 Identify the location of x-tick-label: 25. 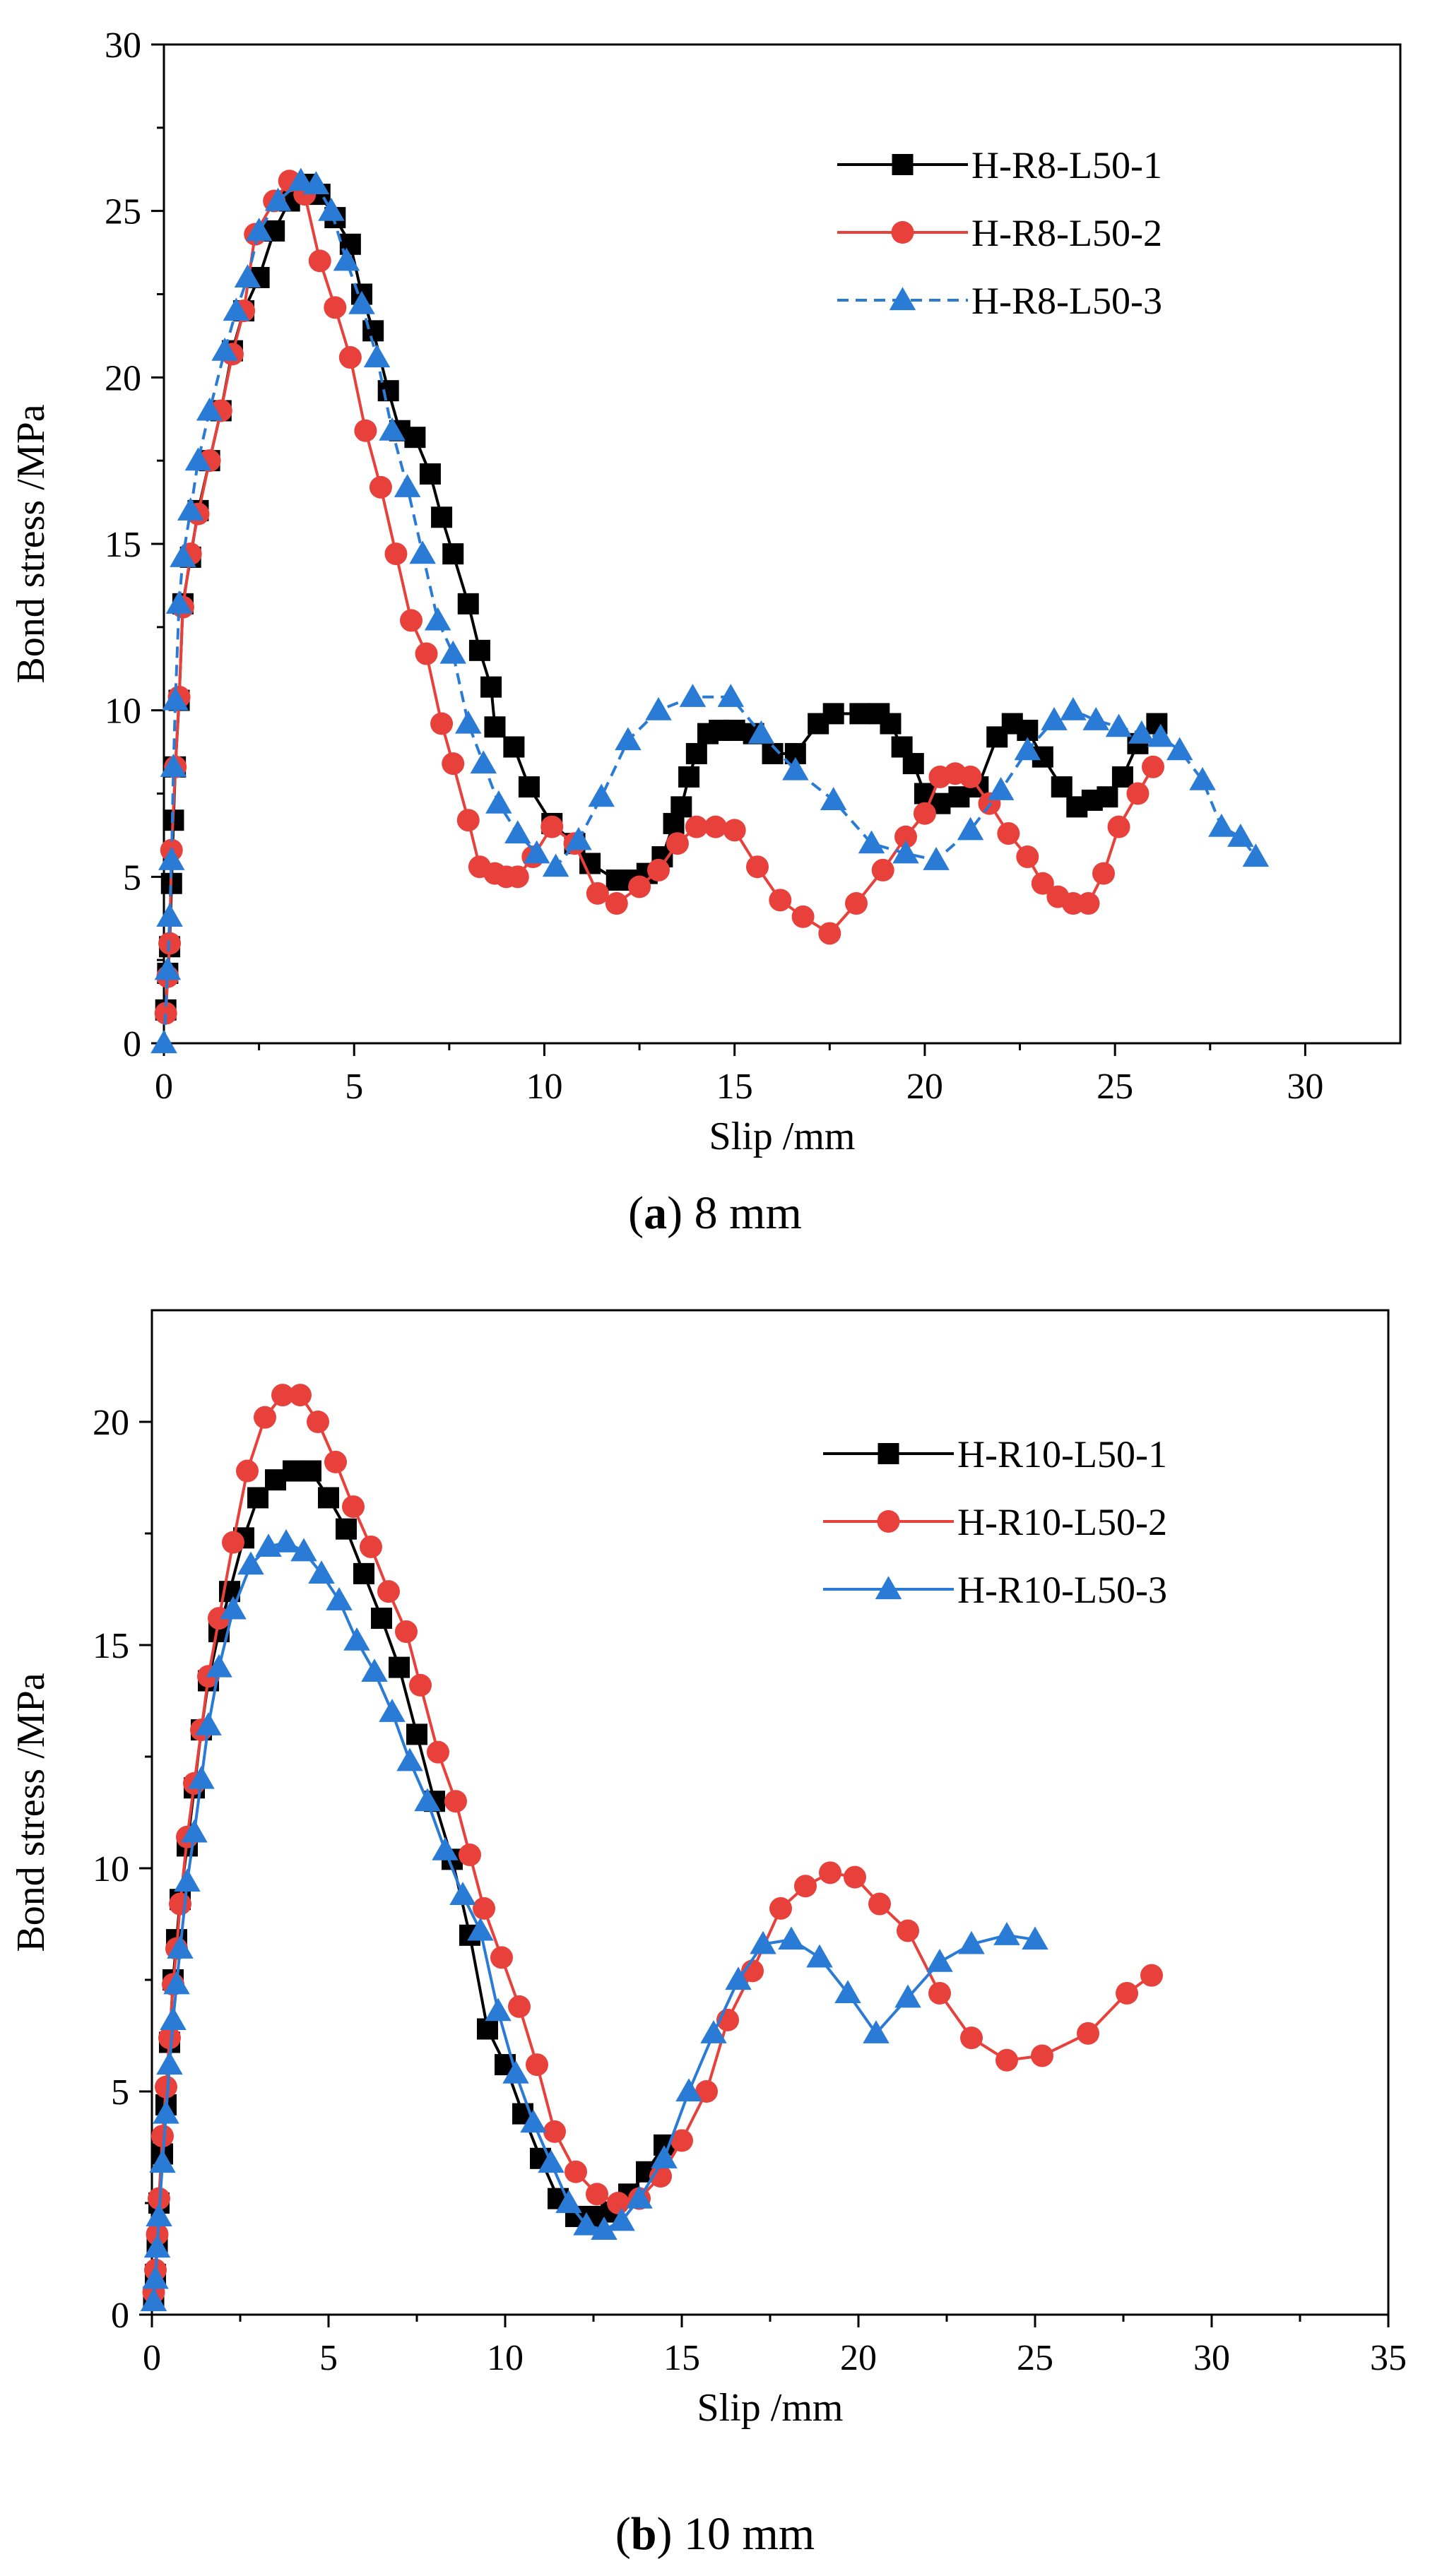
(1035, 2358).